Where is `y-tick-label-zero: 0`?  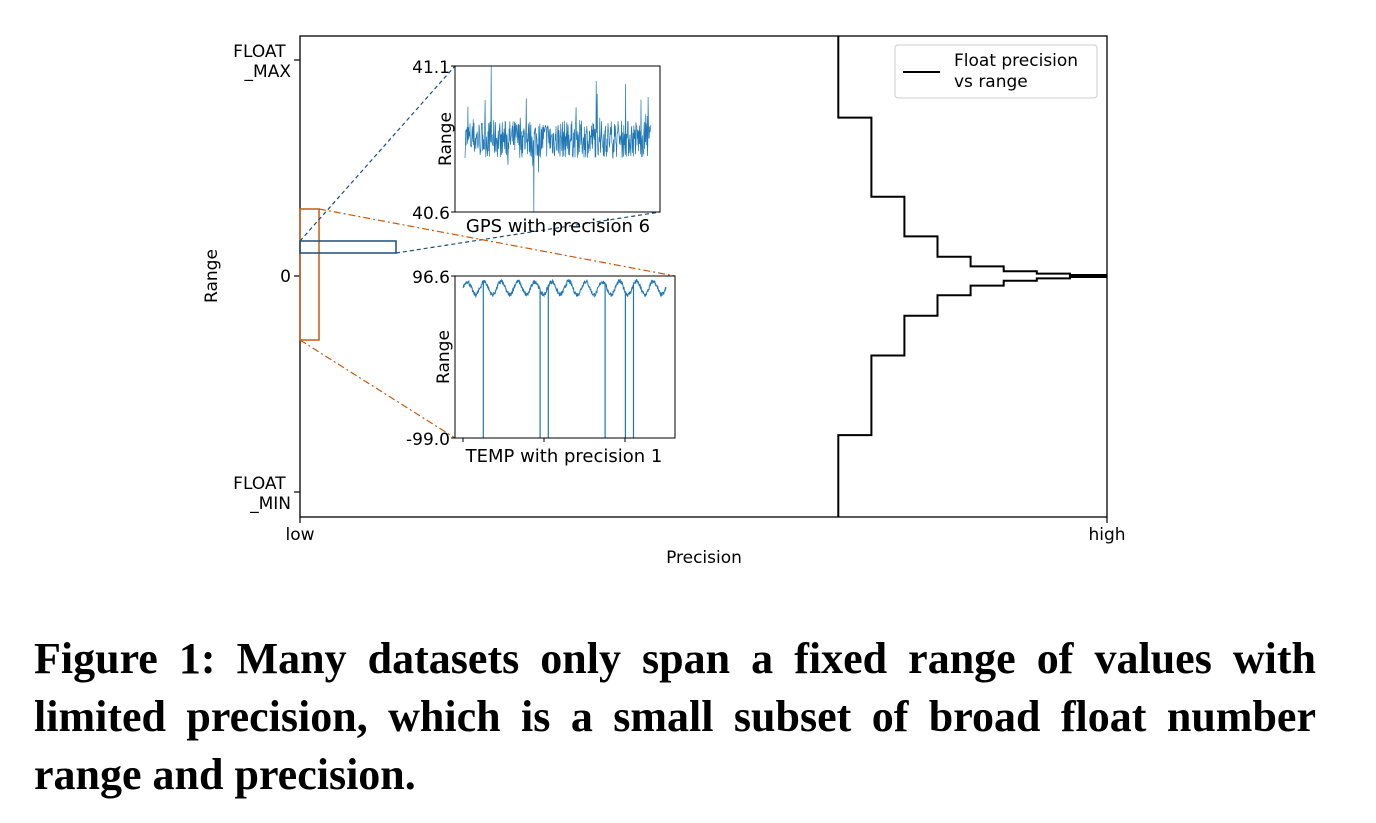
y-tick-label-zero: 0 is located at coordinates (285, 277).